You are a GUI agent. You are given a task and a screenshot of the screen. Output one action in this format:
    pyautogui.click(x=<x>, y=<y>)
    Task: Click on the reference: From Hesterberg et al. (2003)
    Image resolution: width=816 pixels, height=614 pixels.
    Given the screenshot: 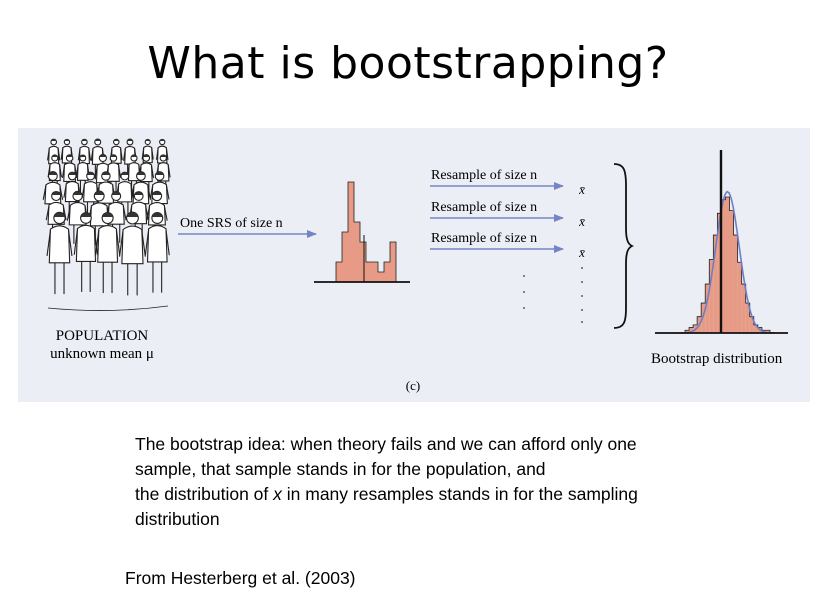 What is the action you would take?
    pyautogui.click(x=240, y=578)
    